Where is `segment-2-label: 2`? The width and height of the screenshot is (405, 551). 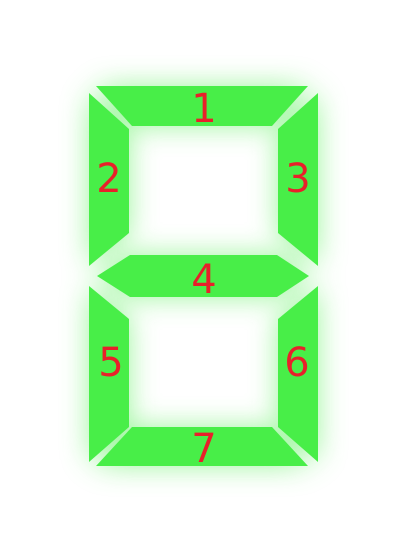
segment-2-label: 2 is located at coordinates (108, 179).